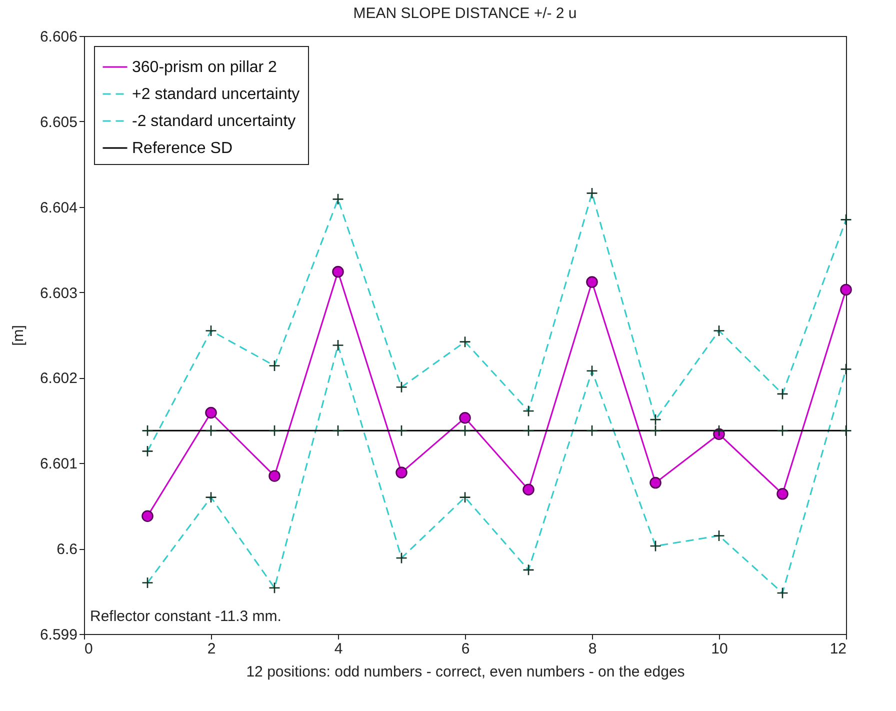 The width and height of the screenshot is (896, 711). Describe the element at coordinates (205, 67) in the screenshot. I see `legend-label: 360-prism on pillar 2` at that location.